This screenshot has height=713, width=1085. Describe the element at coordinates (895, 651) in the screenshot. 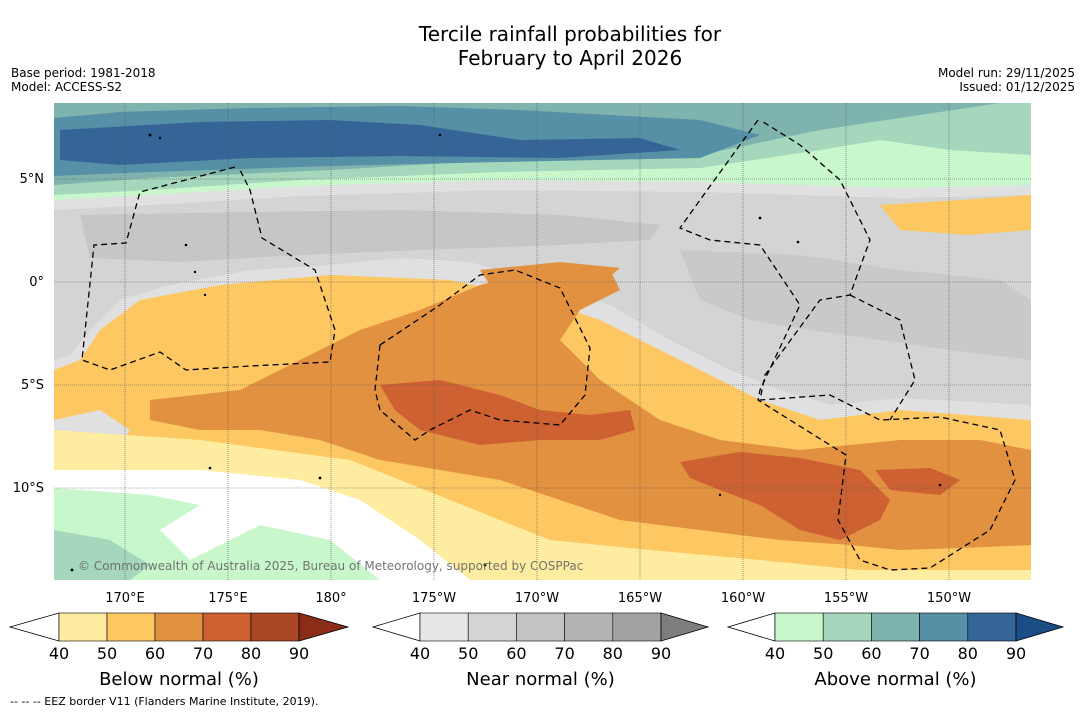

I see `colorbar-above: 40 50 60 70 80 90 Above normal (%)` at that location.